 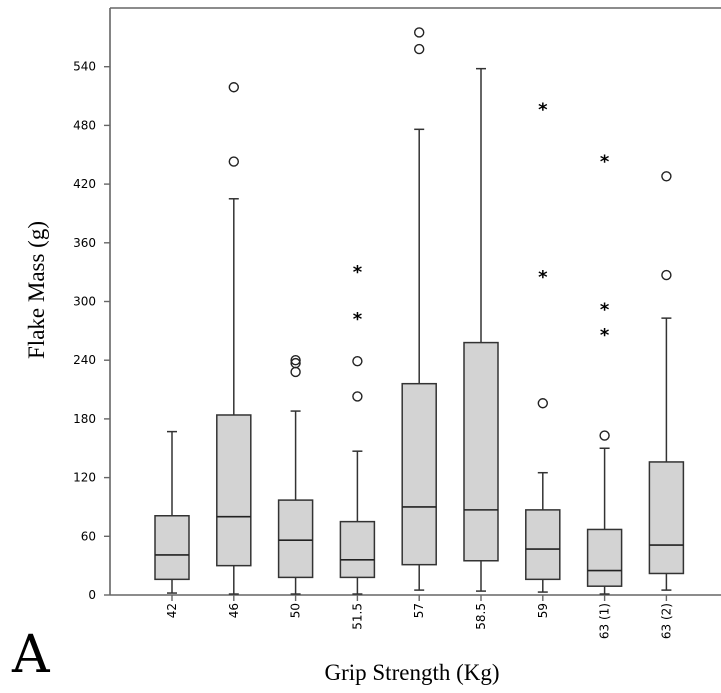 I want to click on panel-label: A, so click(x=31, y=655).